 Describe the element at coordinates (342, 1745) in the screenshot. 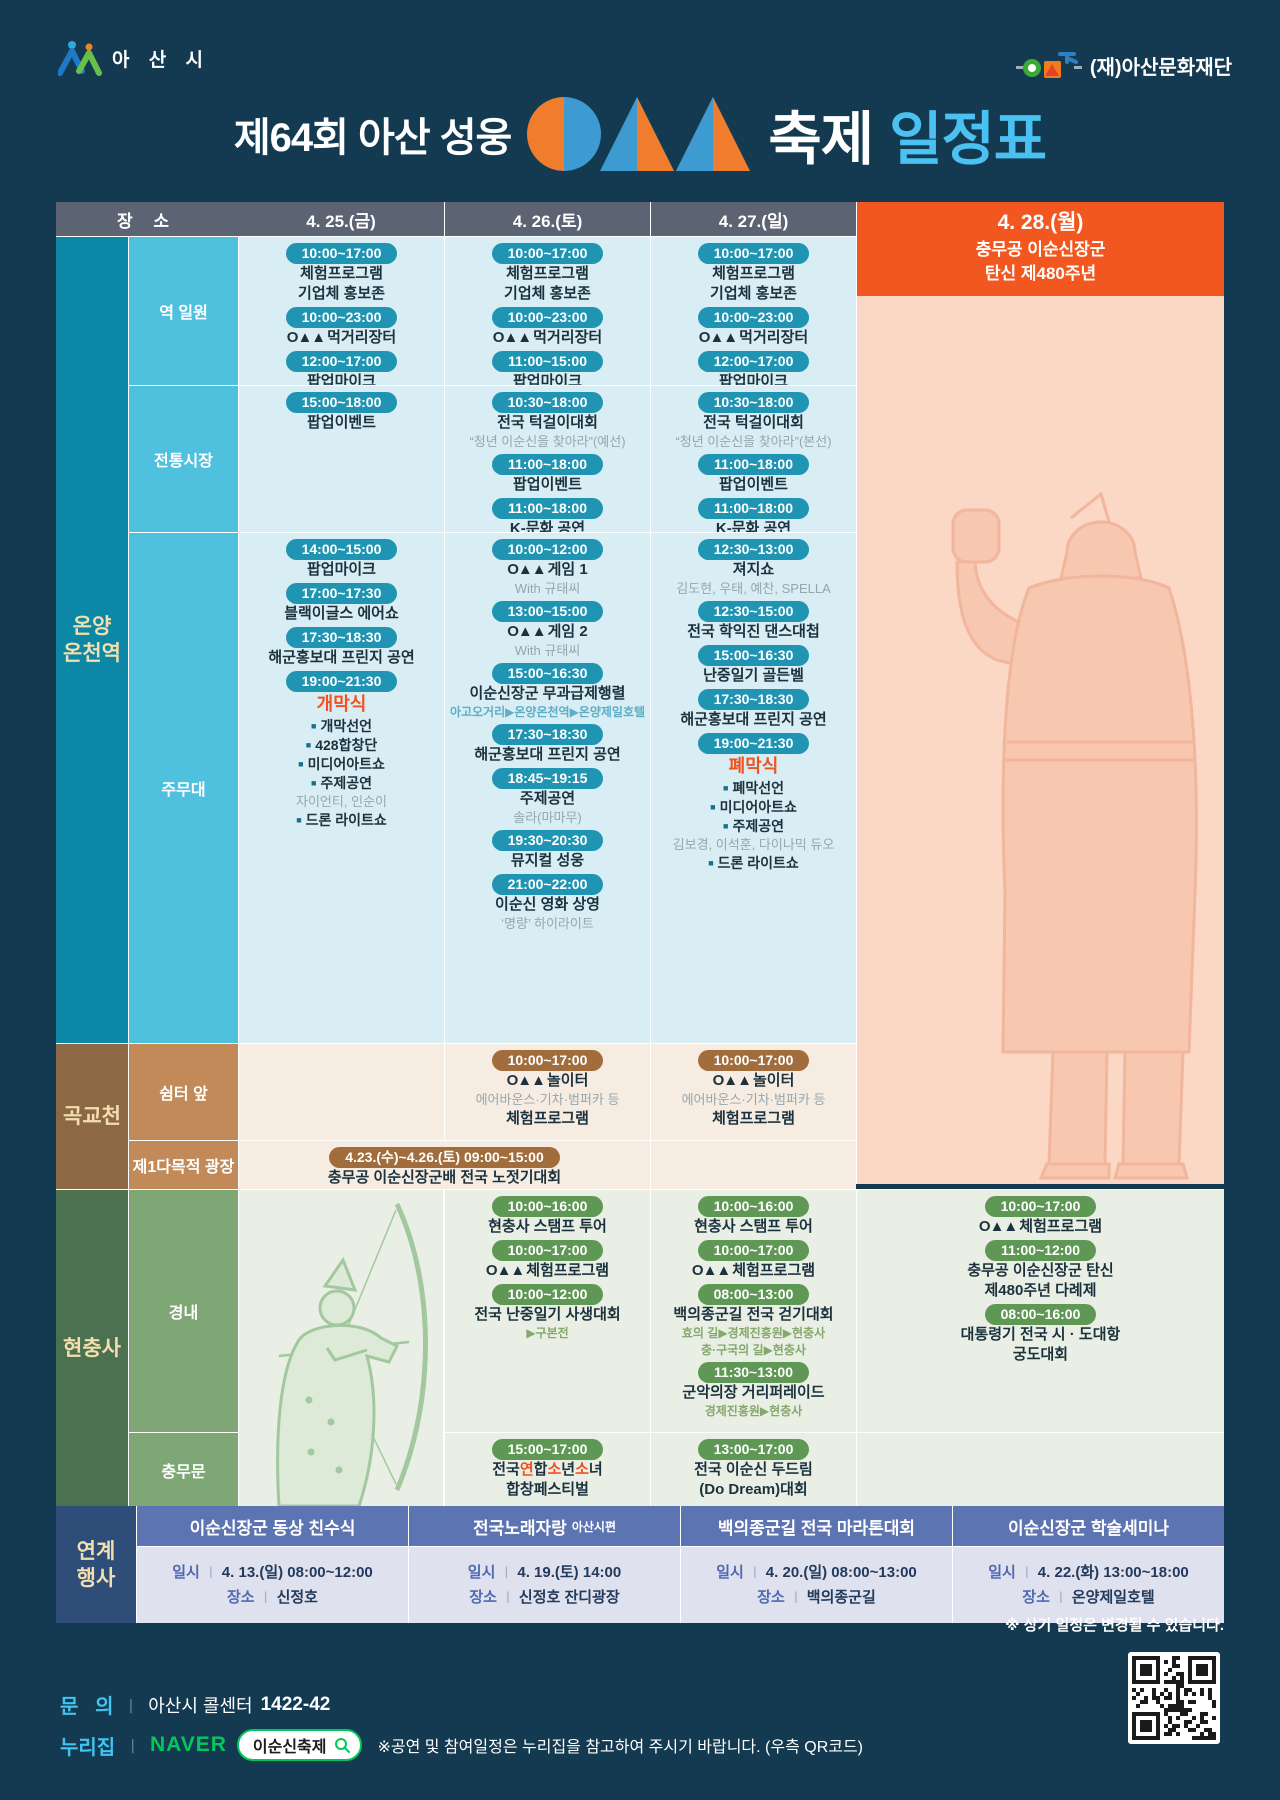

I see `search-icon` at that location.